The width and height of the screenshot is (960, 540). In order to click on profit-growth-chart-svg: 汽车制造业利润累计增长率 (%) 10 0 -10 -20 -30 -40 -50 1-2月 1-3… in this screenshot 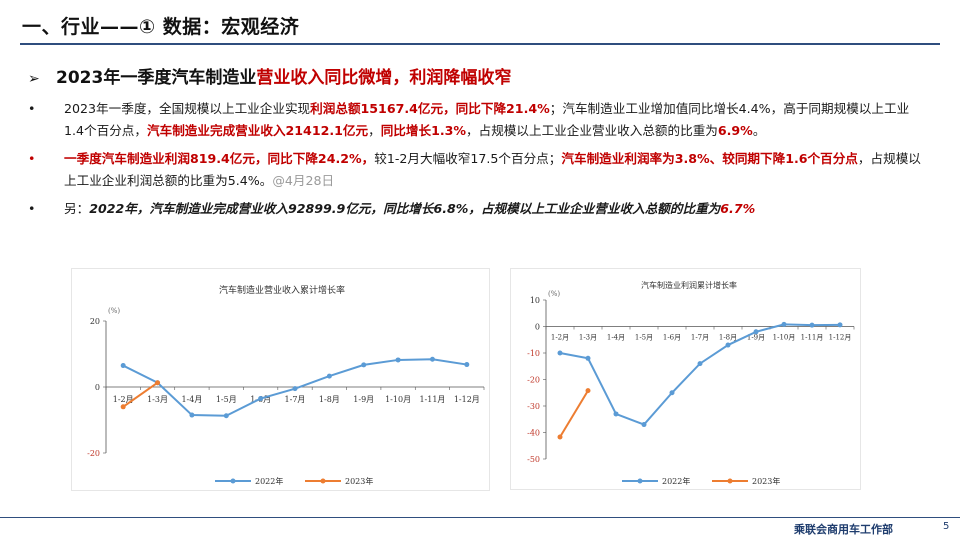, I will do `click(691, 383)`.